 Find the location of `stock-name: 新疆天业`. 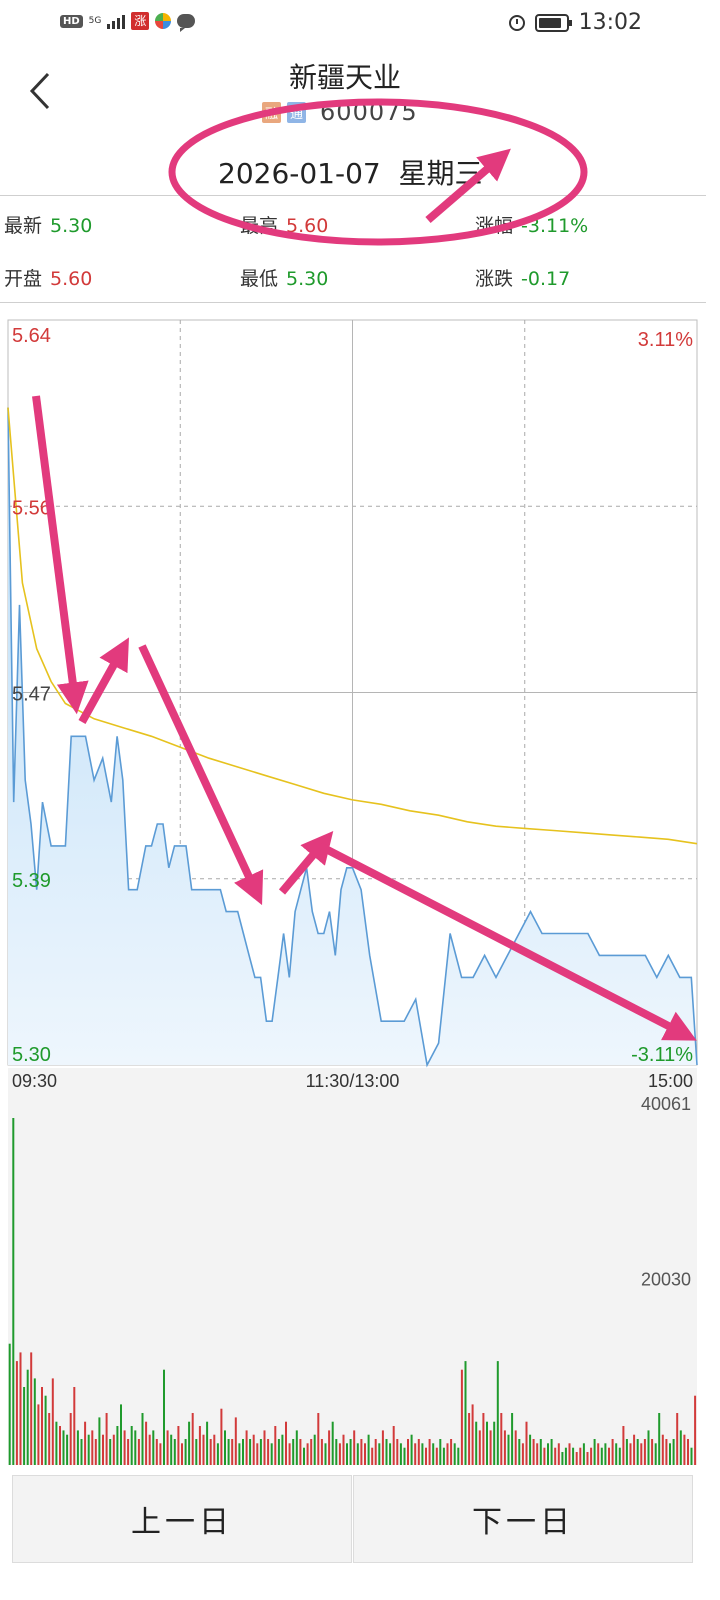

stock-name: 新疆天业 is located at coordinates (344, 77).